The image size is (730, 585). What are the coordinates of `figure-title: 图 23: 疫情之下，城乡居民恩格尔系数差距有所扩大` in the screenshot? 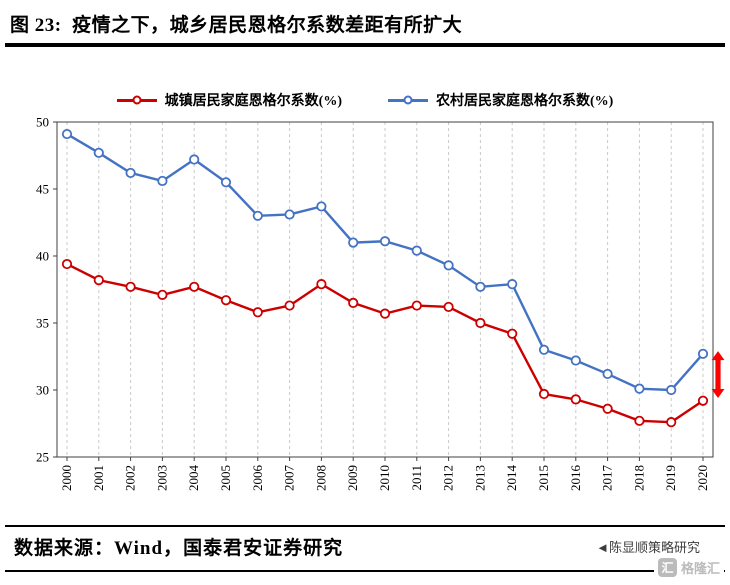 It's located at (236, 25).